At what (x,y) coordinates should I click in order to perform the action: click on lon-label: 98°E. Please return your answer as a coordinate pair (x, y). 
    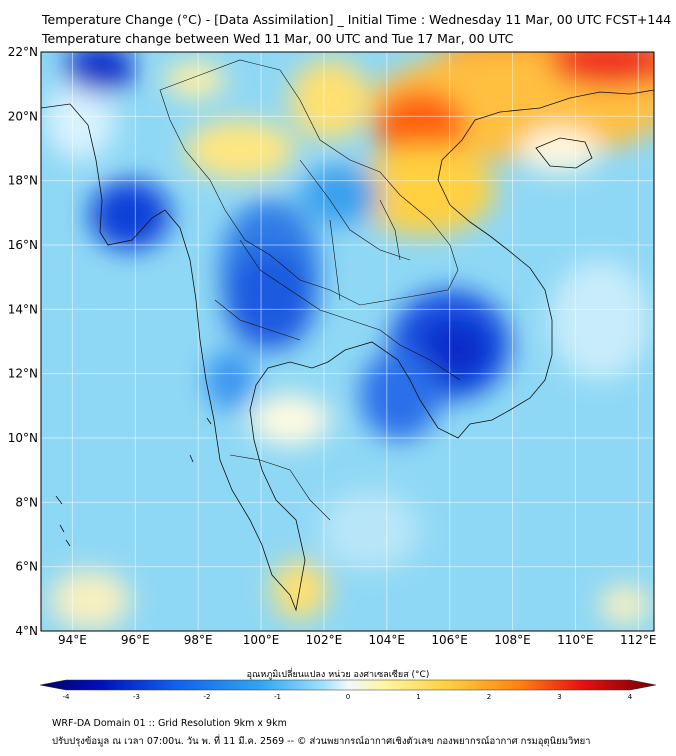
    Looking at the image, I should click on (198, 640).